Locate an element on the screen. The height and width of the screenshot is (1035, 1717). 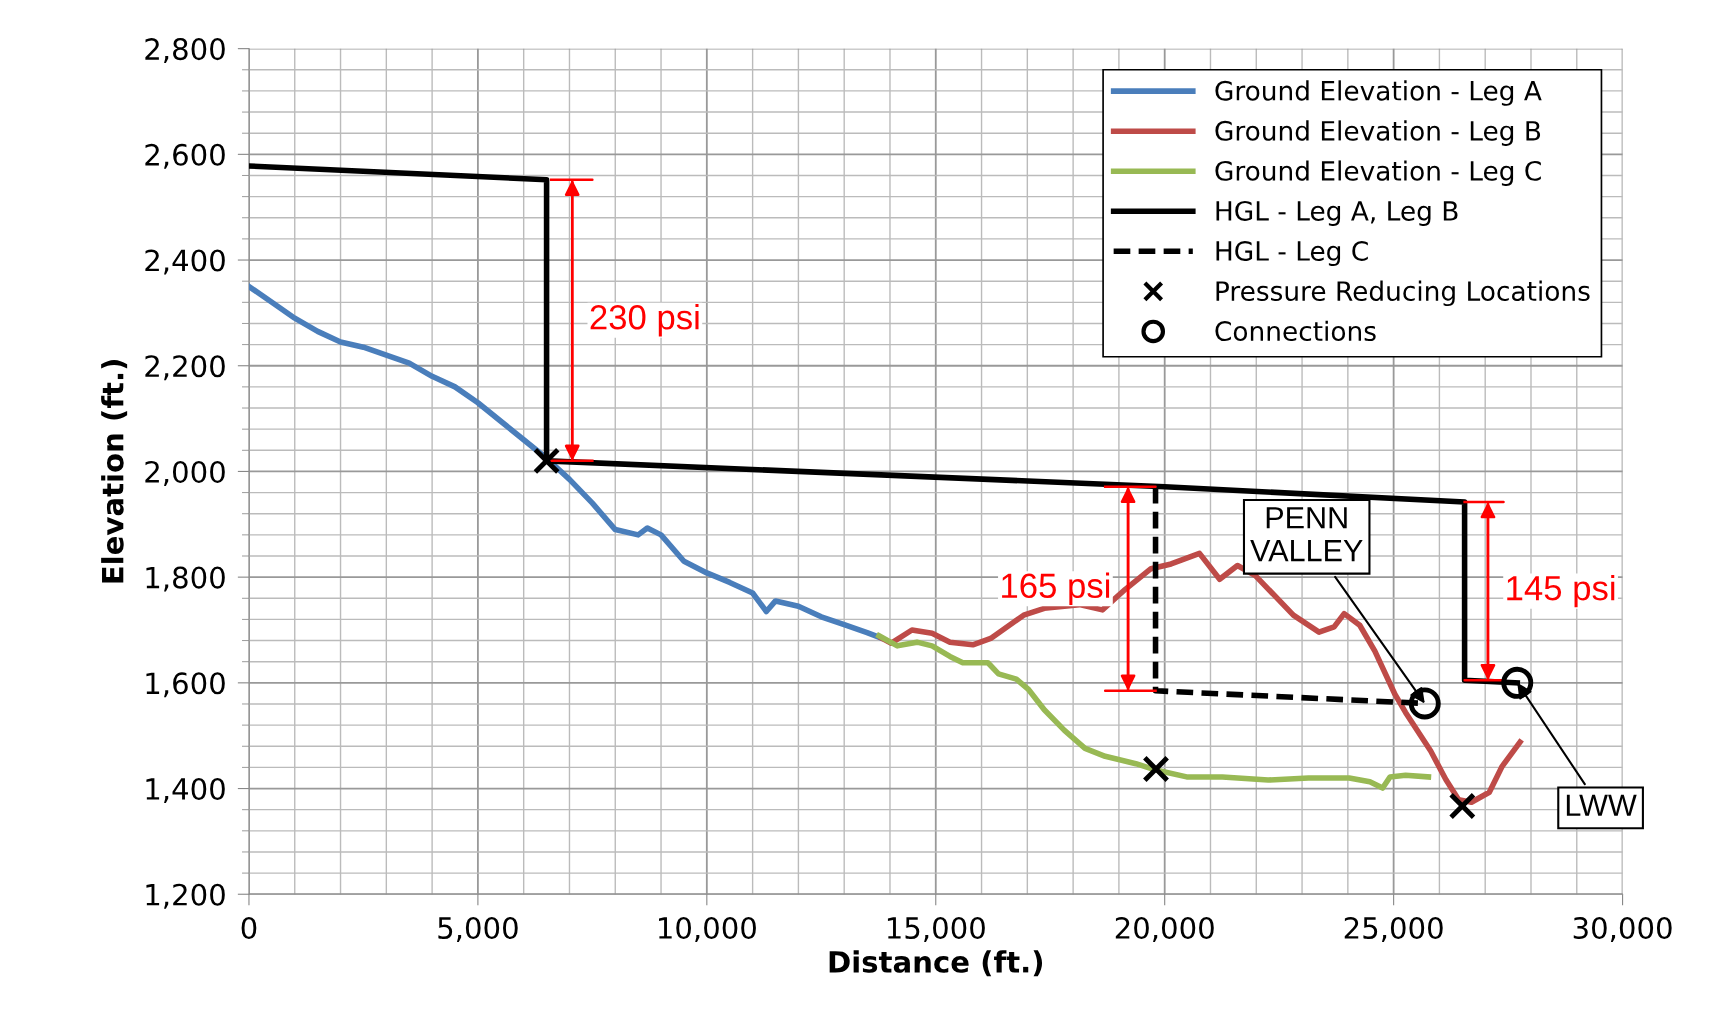
legend-label: HGL - Leg C is located at coordinates (1292, 253).